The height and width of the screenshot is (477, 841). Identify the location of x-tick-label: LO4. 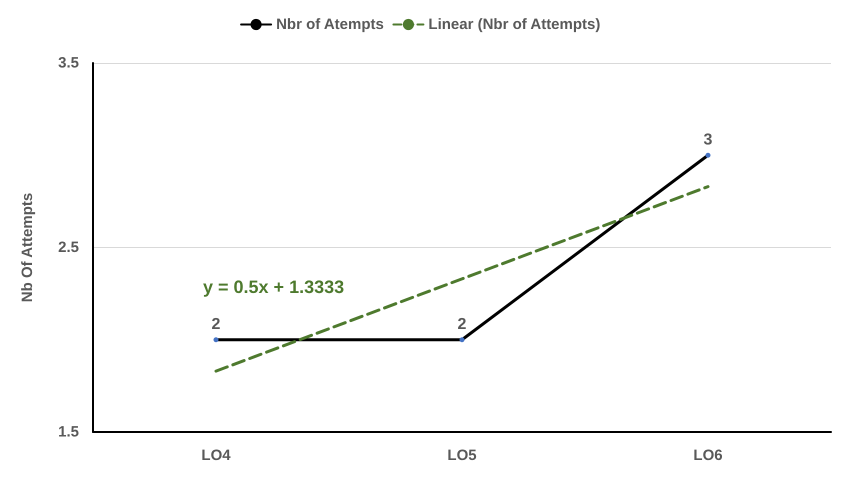
(216, 455).